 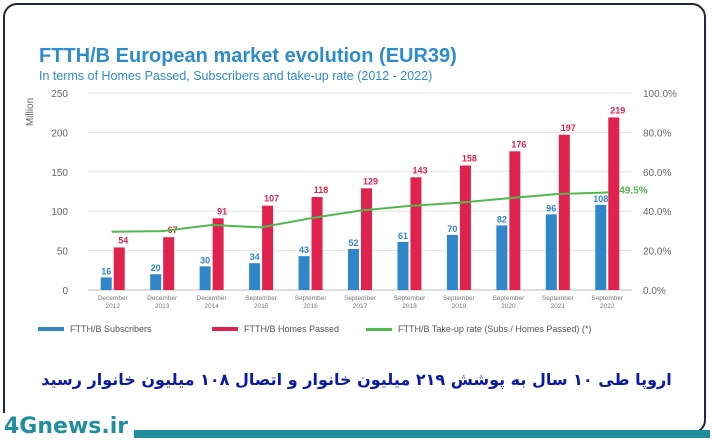 I want to click on y2-tick-label: 60.0%, so click(x=657, y=173).